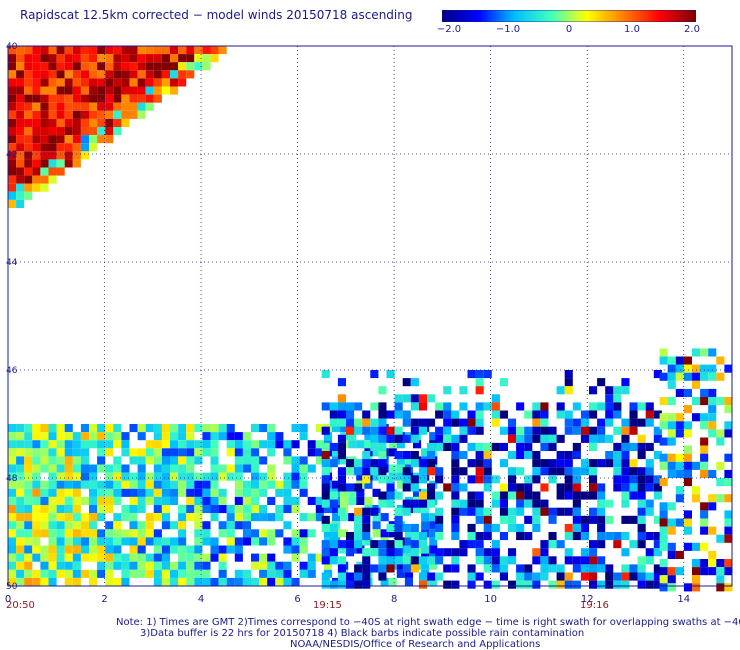  Describe the element at coordinates (587, 599) in the screenshot. I see `x-tick-label: 12` at that location.